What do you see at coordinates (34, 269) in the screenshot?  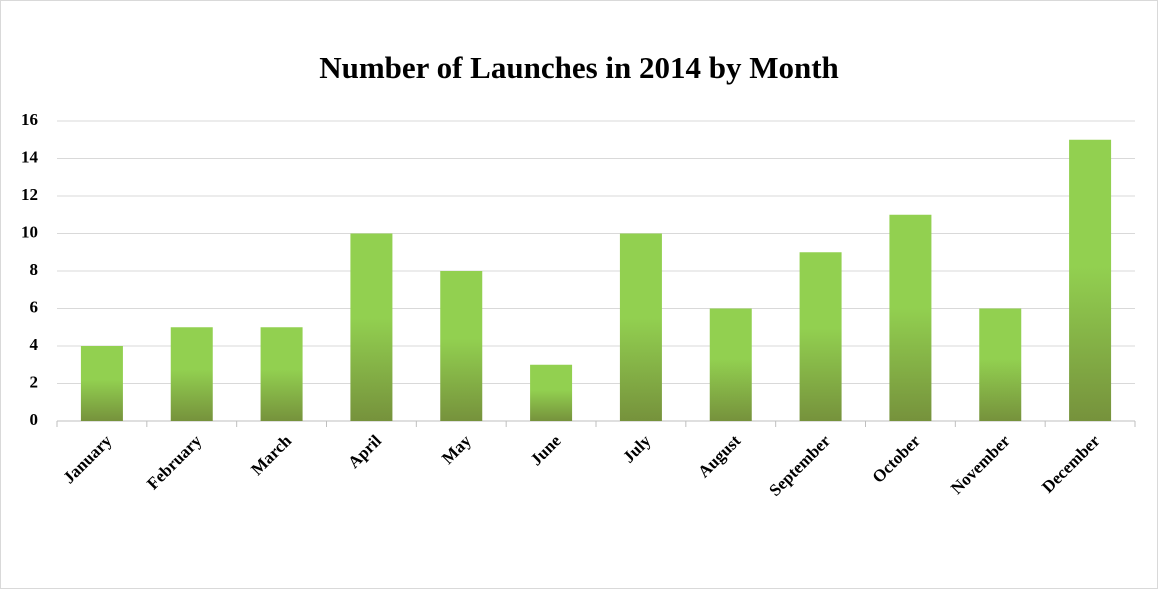 I see `y-tick-label: 8` at bounding box center [34, 269].